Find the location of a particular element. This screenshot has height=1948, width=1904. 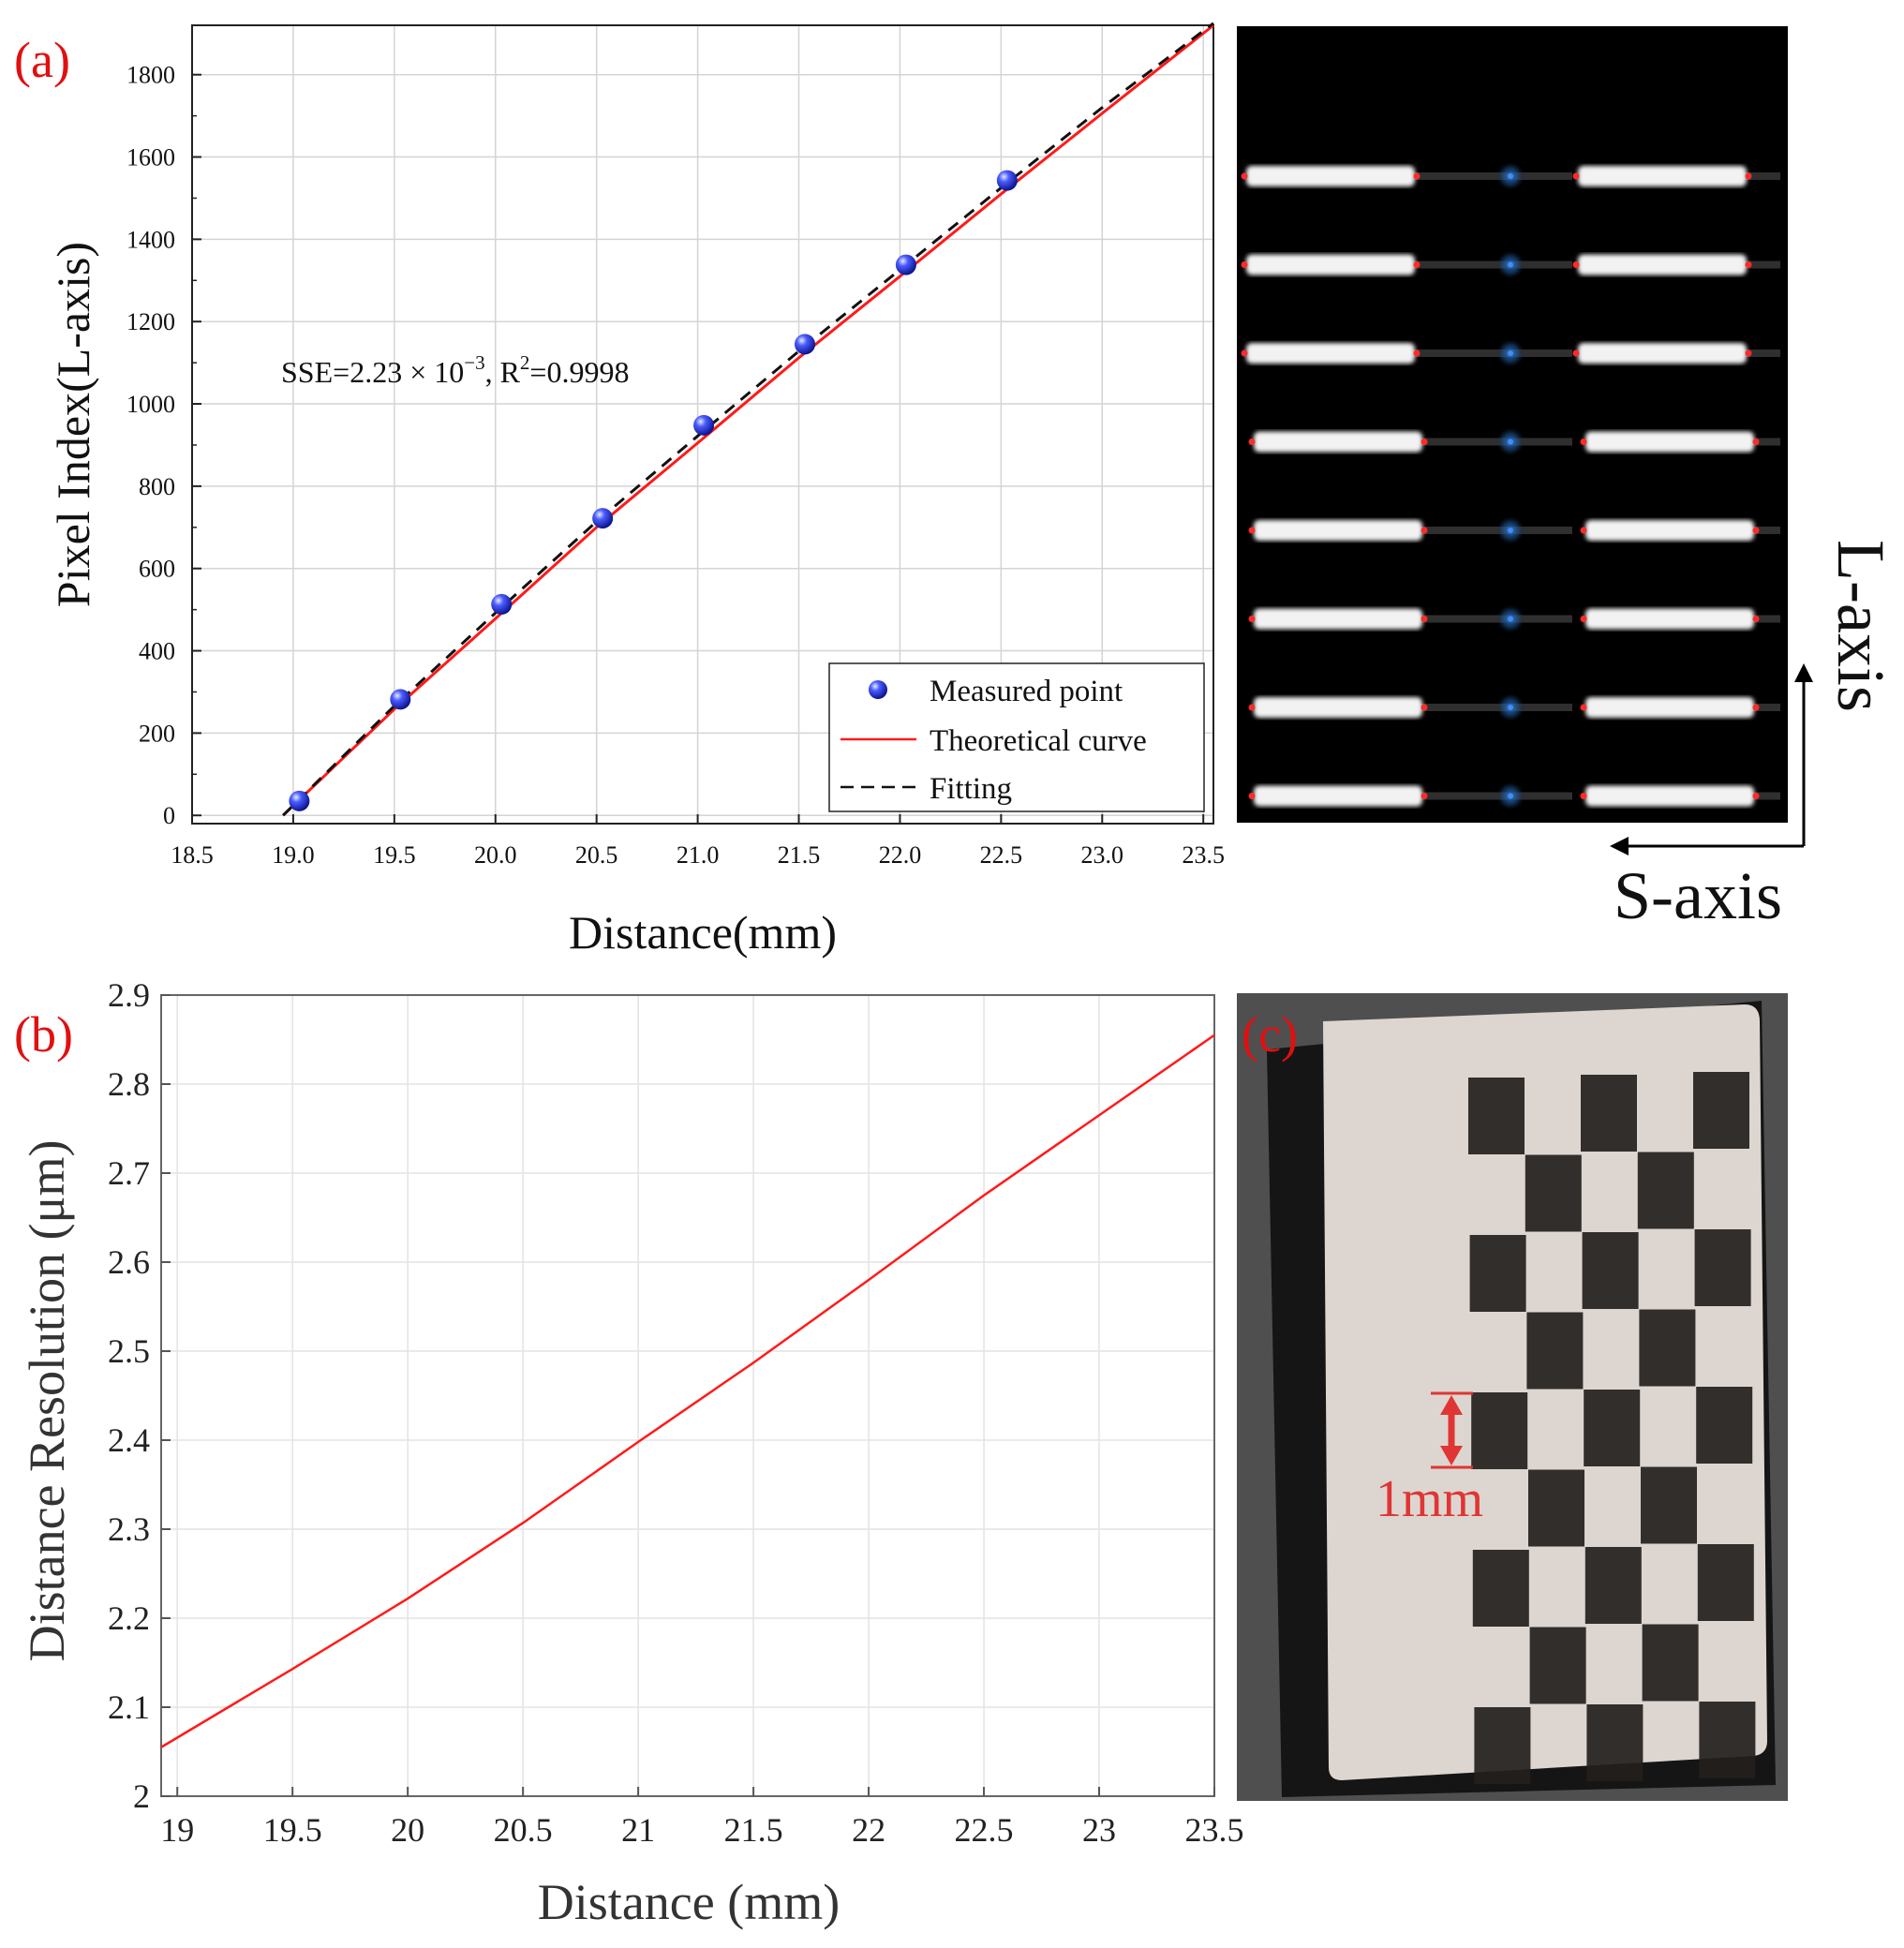

legend-label-measured: Measured point is located at coordinates (1026, 691).